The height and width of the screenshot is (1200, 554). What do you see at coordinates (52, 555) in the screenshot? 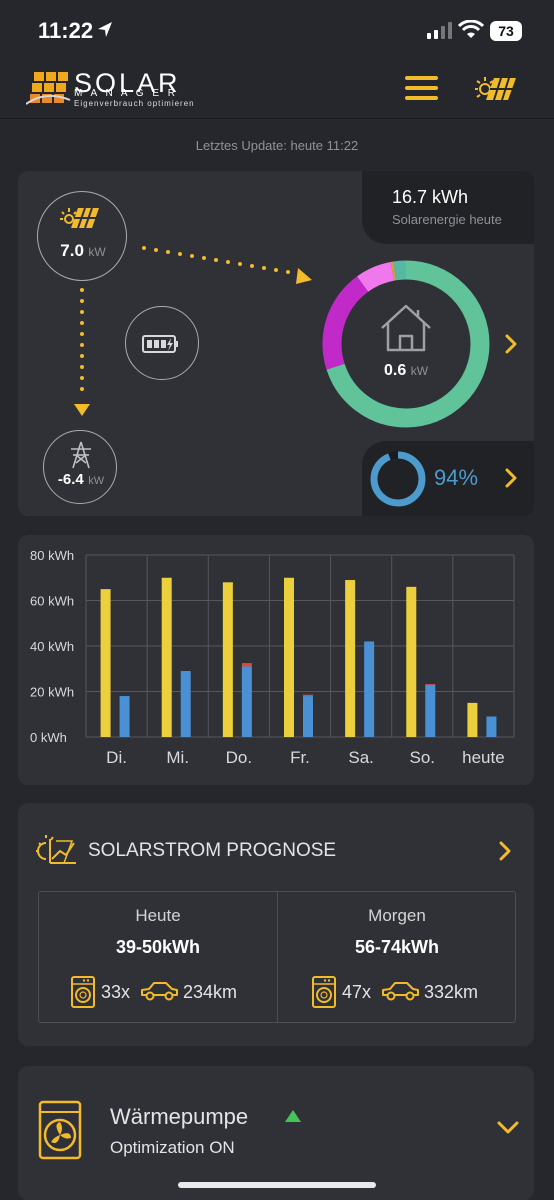
I see `y-tick-label: 80 kWh` at bounding box center [52, 555].